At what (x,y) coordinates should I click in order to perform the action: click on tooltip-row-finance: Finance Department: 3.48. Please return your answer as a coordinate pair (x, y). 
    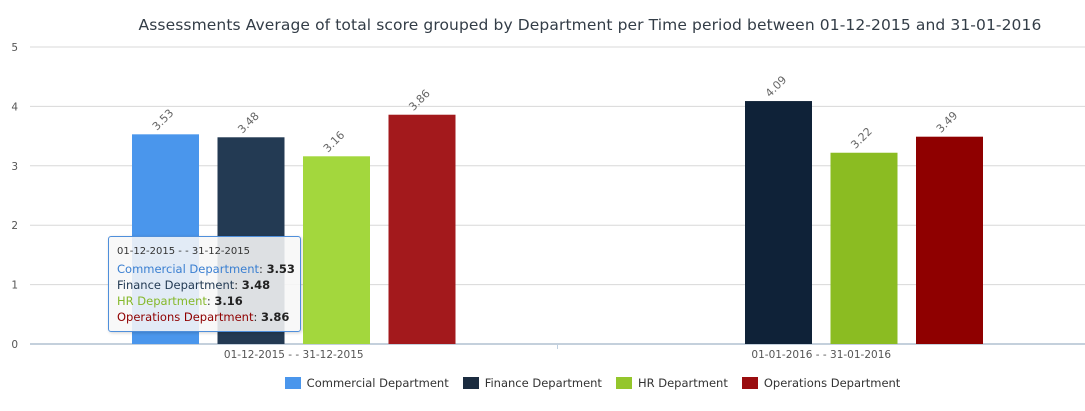
    Looking at the image, I should click on (194, 285).